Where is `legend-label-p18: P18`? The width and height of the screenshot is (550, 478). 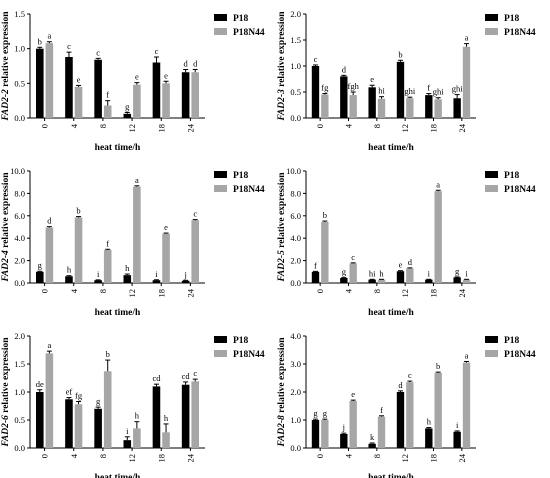 legend-label-p18: P18 is located at coordinates (241, 19).